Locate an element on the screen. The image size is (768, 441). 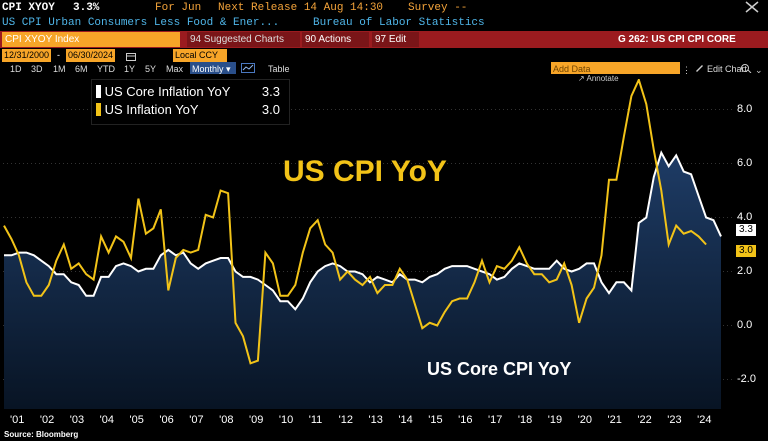
legend-item-headline: US Inflation YoY 3.0 is located at coordinates (191, 110).